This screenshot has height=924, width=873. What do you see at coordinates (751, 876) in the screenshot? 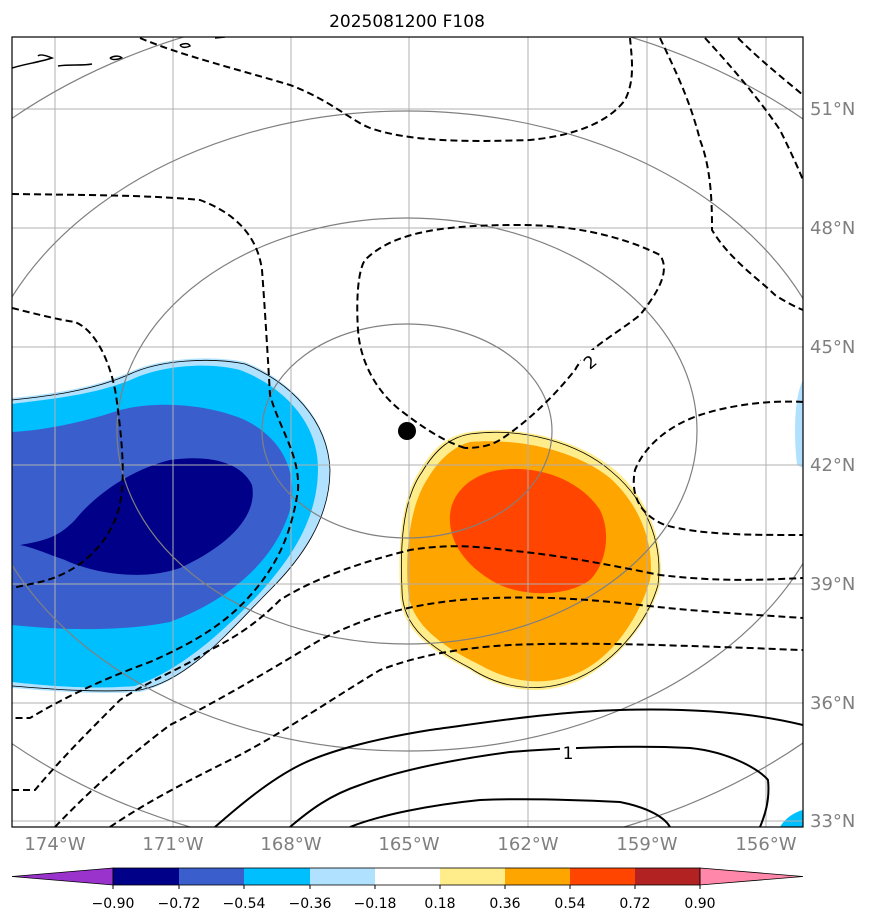
I see `colorbar-extend-high` at bounding box center [751, 876].